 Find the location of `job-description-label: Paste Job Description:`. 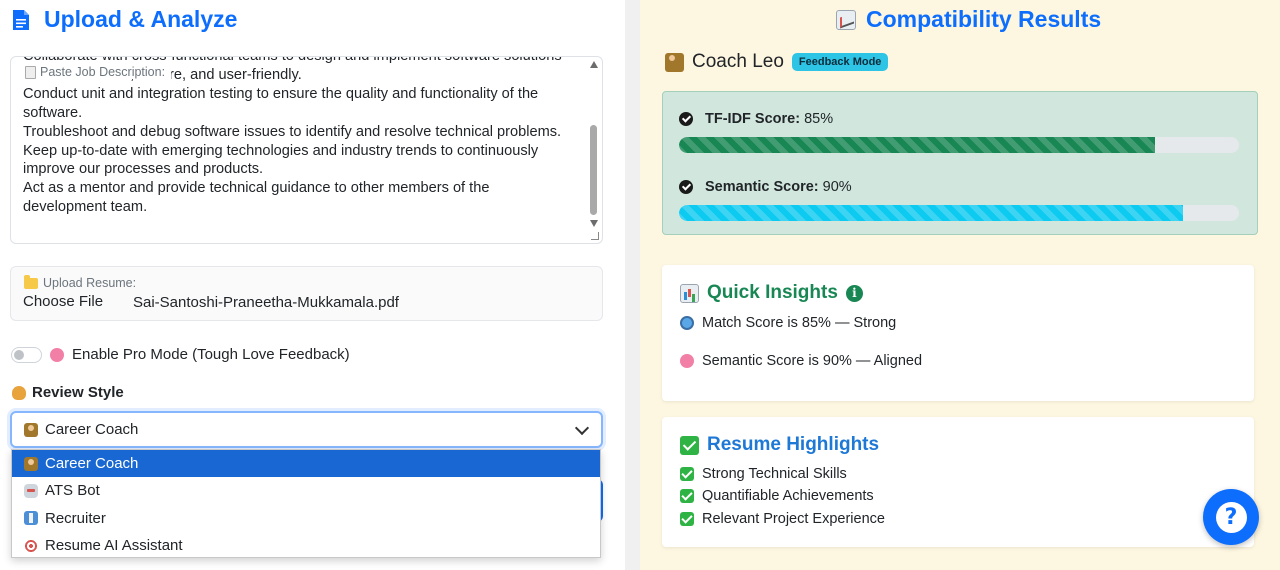

job-description-label: Paste Job Description: is located at coordinates (97, 72).